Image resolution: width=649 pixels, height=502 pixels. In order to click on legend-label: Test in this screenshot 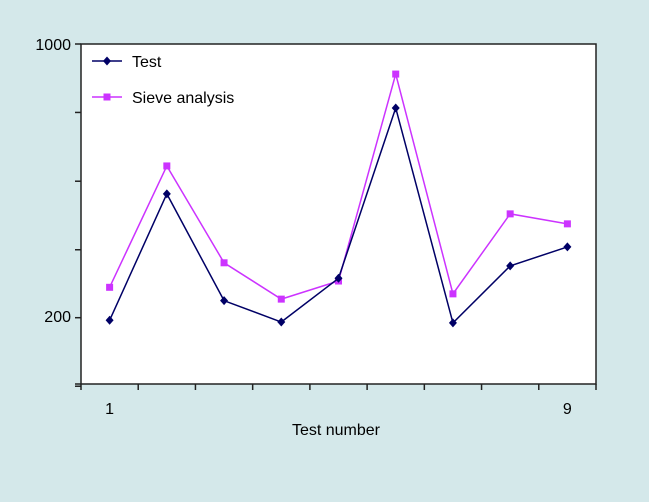, I will do `click(147, 62)`.